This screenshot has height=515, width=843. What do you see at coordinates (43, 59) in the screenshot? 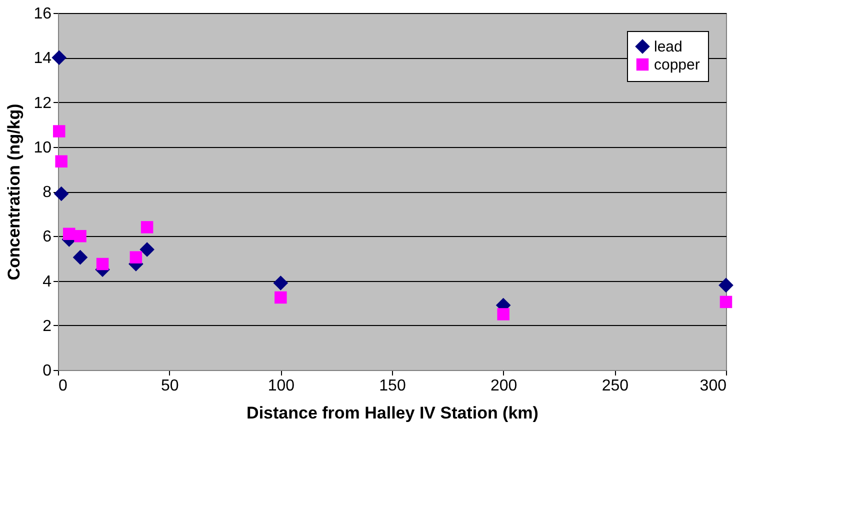
I see `y-tick-label: 14` at bounding box center [43, 59].